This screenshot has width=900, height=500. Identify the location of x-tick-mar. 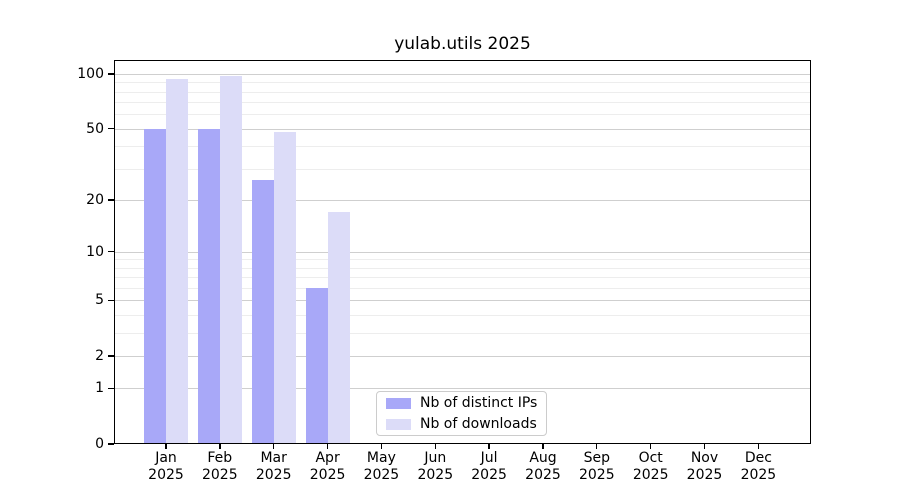
(274, 446).